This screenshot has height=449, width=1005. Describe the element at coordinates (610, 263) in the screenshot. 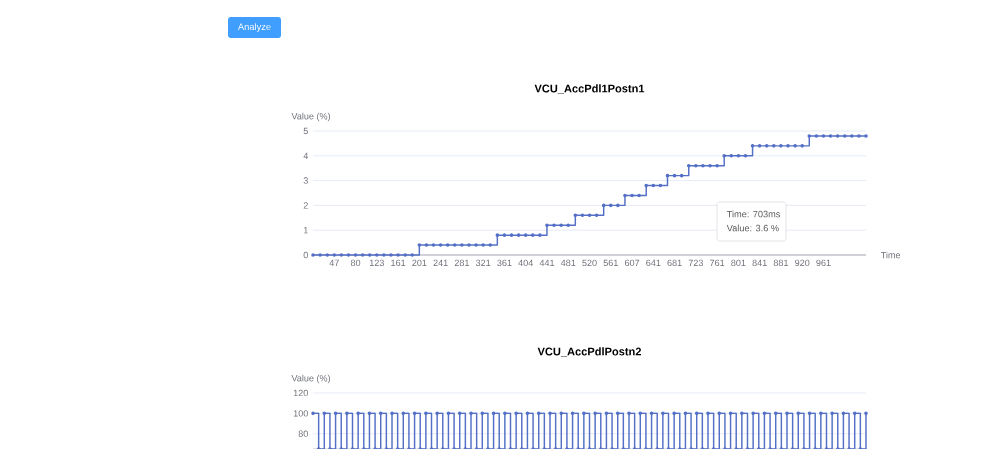

I see `x-tick-label: 561` at that location.